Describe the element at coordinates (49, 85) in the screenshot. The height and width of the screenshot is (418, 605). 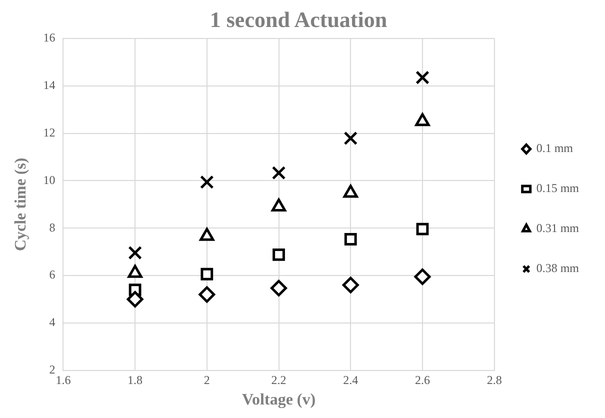
I see `y-tick-label: 14` at that location.